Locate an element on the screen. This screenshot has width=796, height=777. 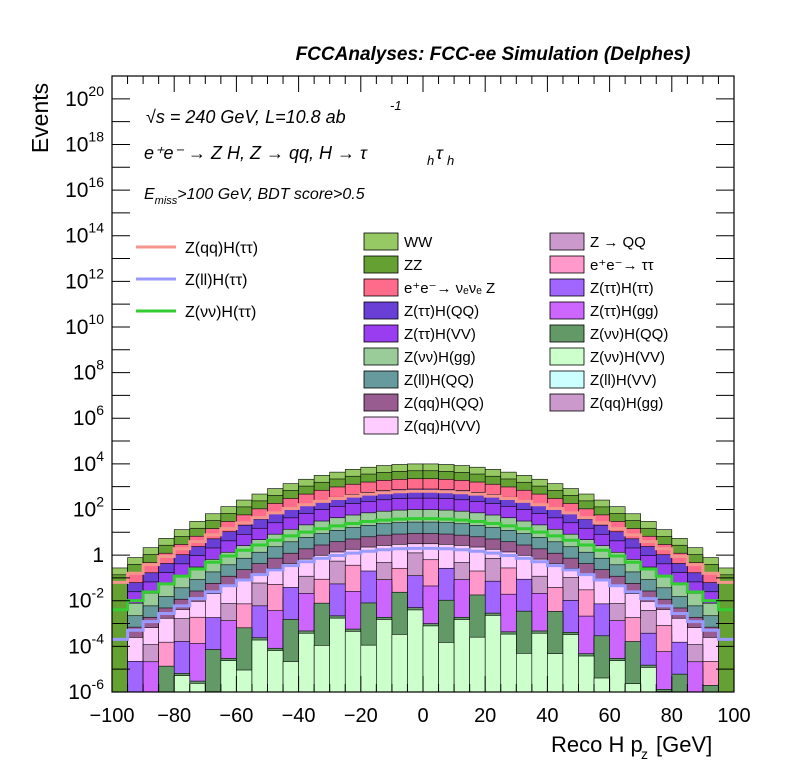
legend-signal-label: Z(νν)H(ττ) is located at coordinates (220, 312).